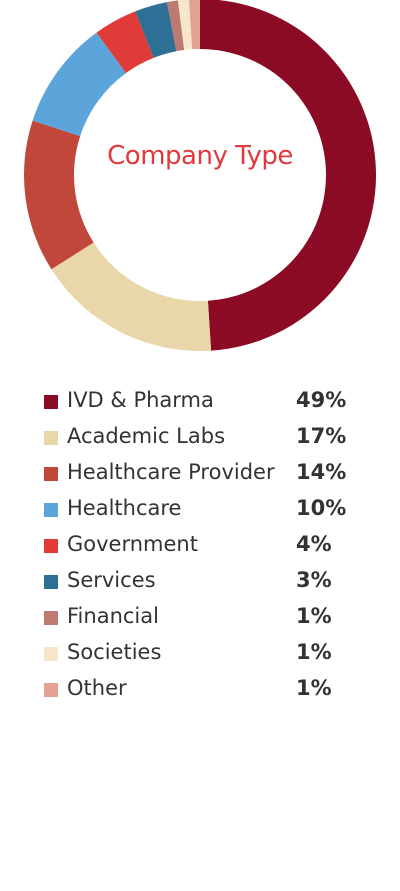 Image resolution: width=400 pixels, height=891 pixels. Describe the element at coordinates (314, 544) in the screenshot. I see `legend-value: 4%` at that location.